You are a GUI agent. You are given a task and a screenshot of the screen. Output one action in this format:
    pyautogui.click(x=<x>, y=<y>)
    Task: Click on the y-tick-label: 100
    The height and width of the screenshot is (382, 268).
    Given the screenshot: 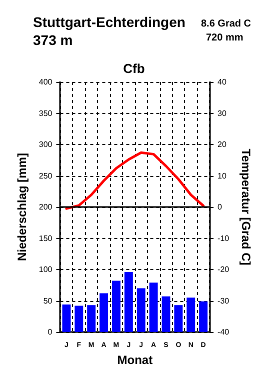 What is the action you would take?
    pyautogui.click(x=45, y=269)
    